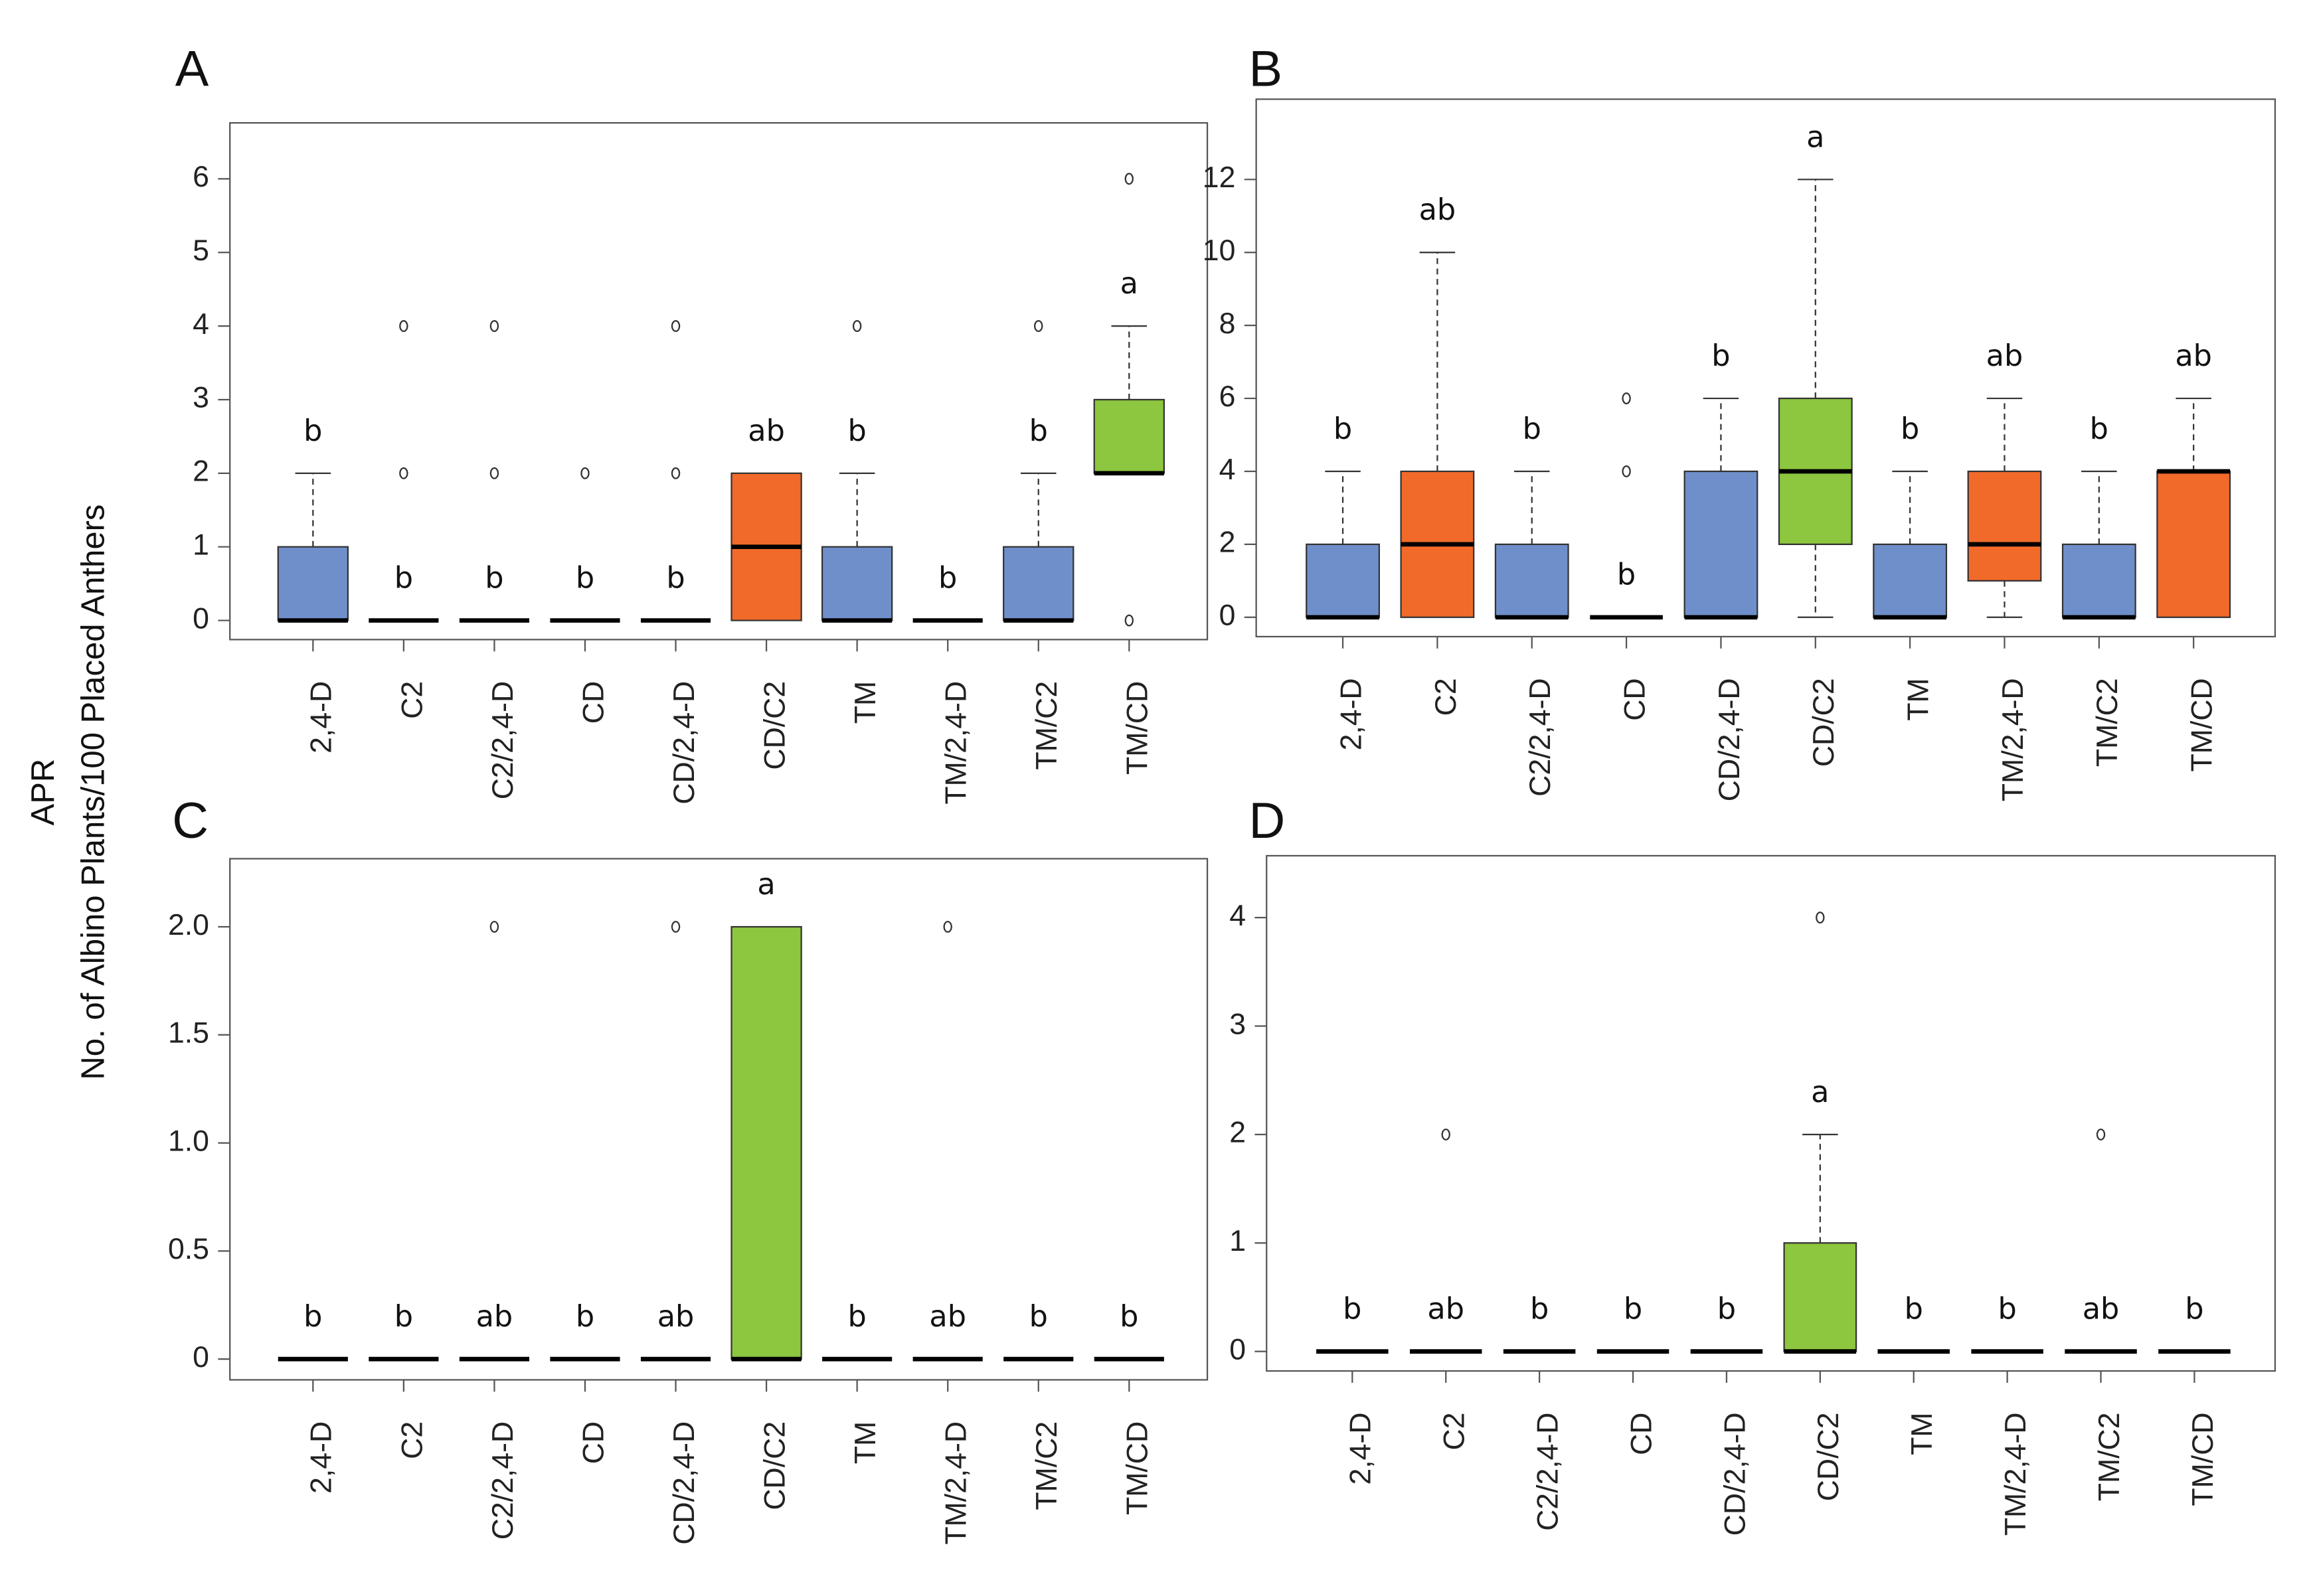 The height and width of the screenshot is (1596, 2311). Describe the element at coordinates (189, 1033) in the screenshot. I see `y-tick-label: 1.5` at that location.